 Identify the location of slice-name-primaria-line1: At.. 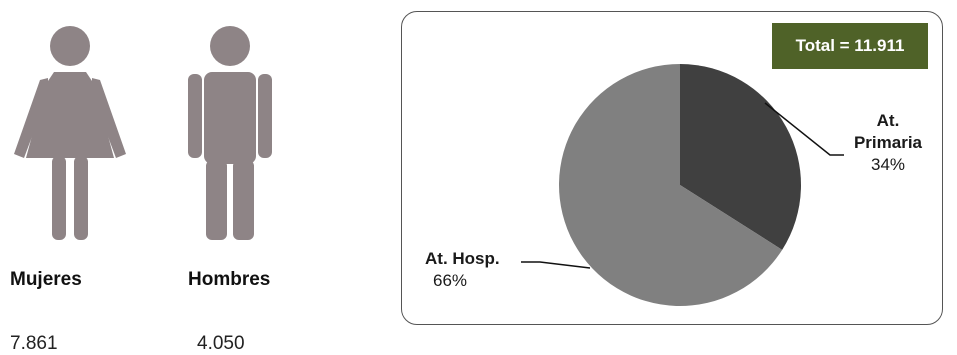
(888, 120).